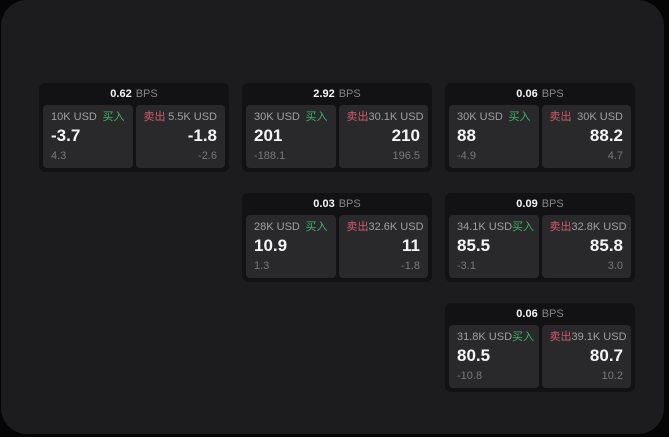 Image resolution: width=669 pixels, height=437 pixels. What do you see at coordinates (405, 135) in the screenshot?
I see `sell-price: 210` at bounding box center [405, 135].